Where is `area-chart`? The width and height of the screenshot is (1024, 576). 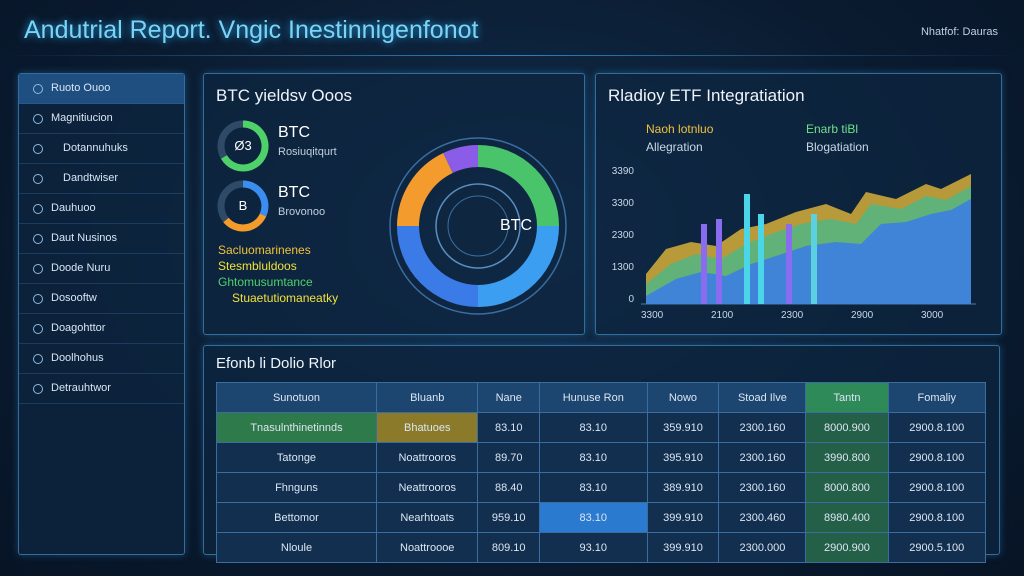
area-chart is located at coordinates (808, 239).